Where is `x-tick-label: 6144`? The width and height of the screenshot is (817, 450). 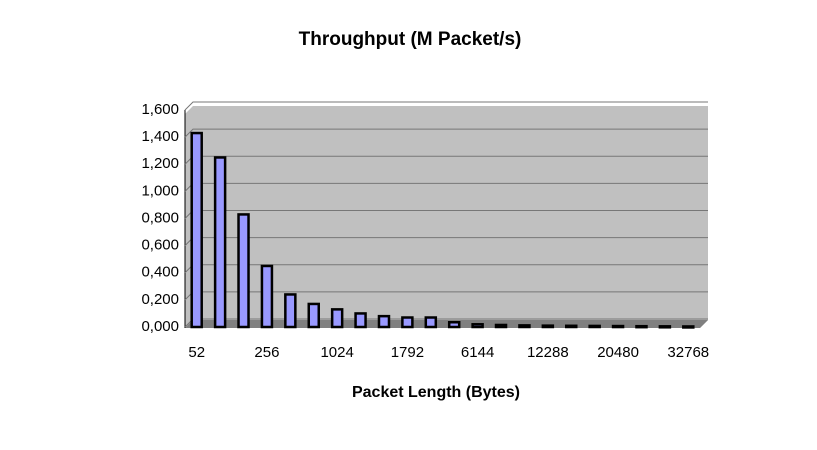 x-tick-label: 6144 is located at coordinates (477, 352).